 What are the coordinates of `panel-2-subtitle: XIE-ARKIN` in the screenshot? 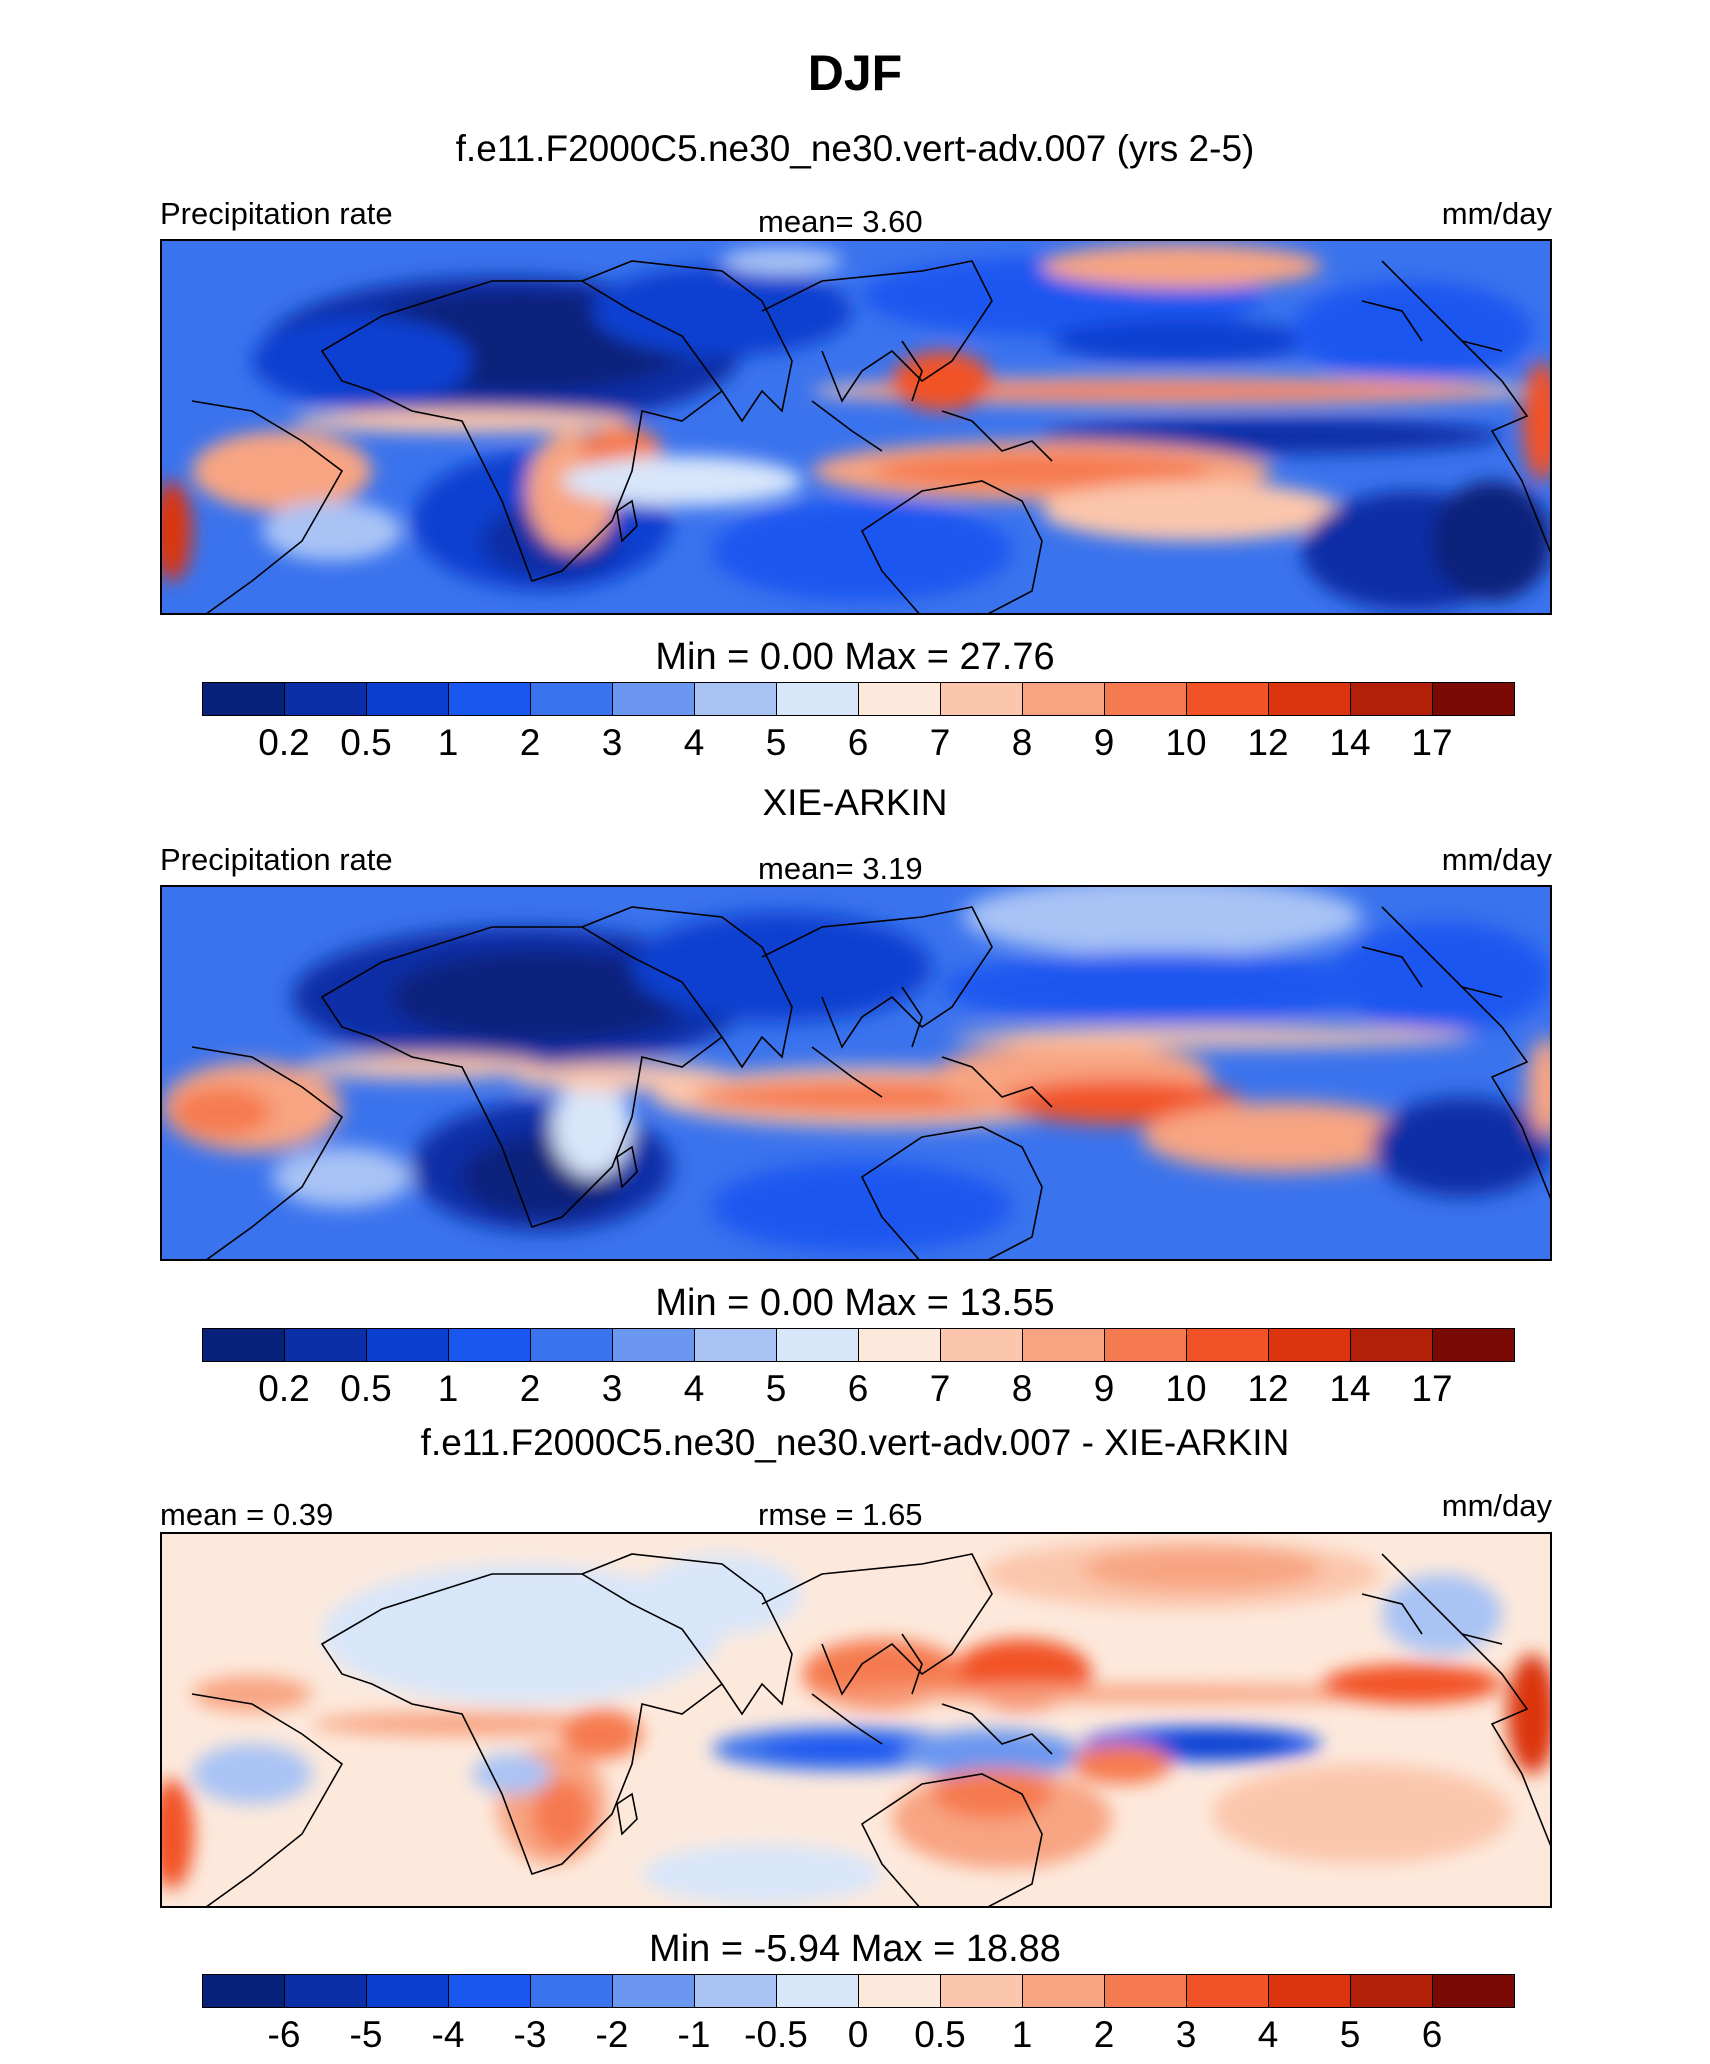 It's located at (855, 802).